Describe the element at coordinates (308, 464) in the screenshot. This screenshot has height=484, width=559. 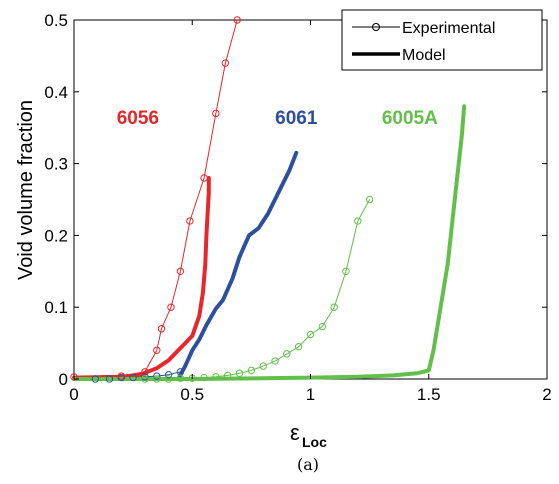
I see `figure-caption: (a)` at that location.